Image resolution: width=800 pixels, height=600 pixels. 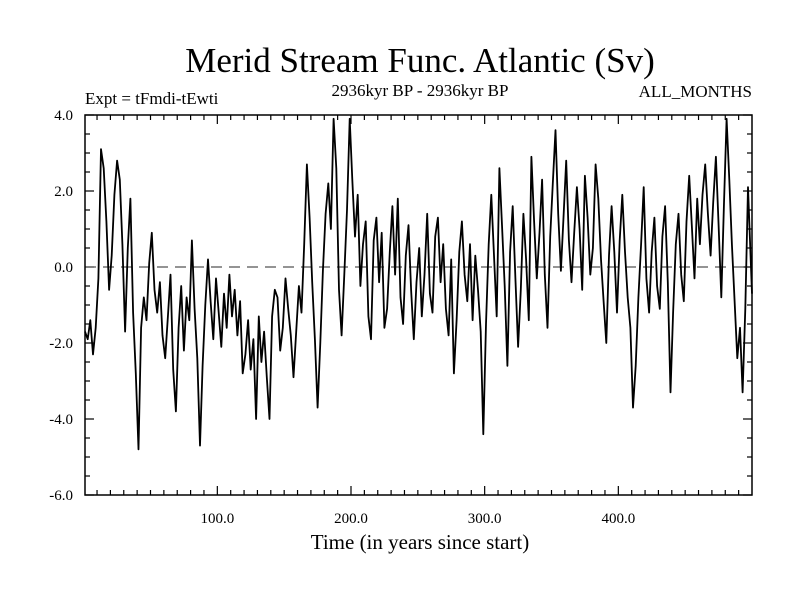 What do you see at coordinates (63, 192) in the screenshot?
I see `y-tick-label: 2.0` at bounding box center [63, 192].